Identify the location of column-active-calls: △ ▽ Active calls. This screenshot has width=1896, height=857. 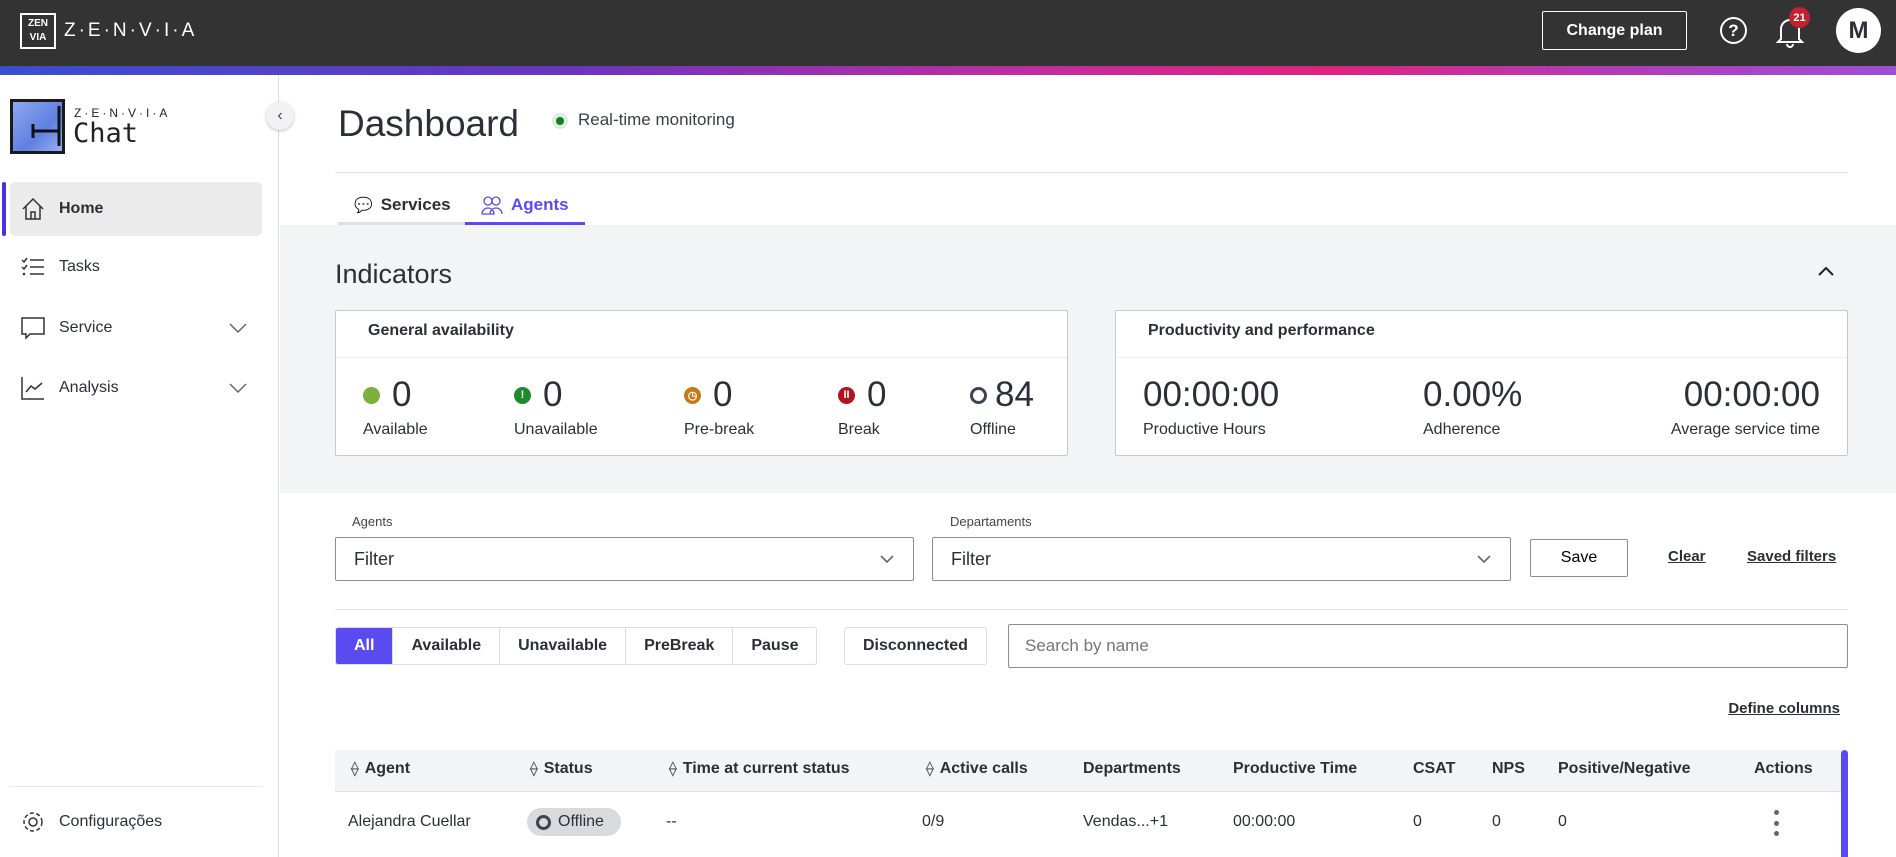
(977, 769).